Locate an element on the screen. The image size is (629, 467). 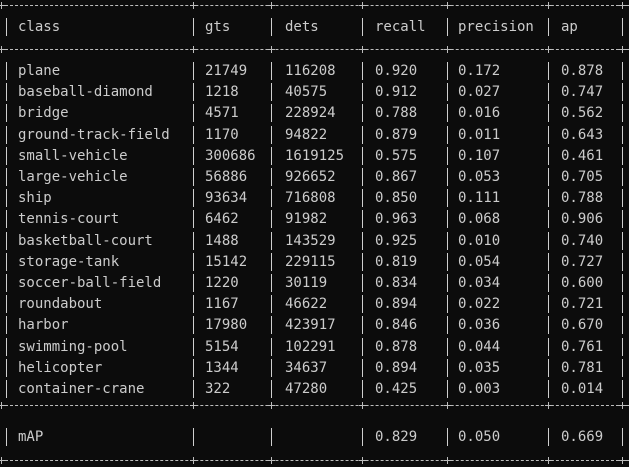
cell-recall: 0.894 is located at coordinates (396, 304).